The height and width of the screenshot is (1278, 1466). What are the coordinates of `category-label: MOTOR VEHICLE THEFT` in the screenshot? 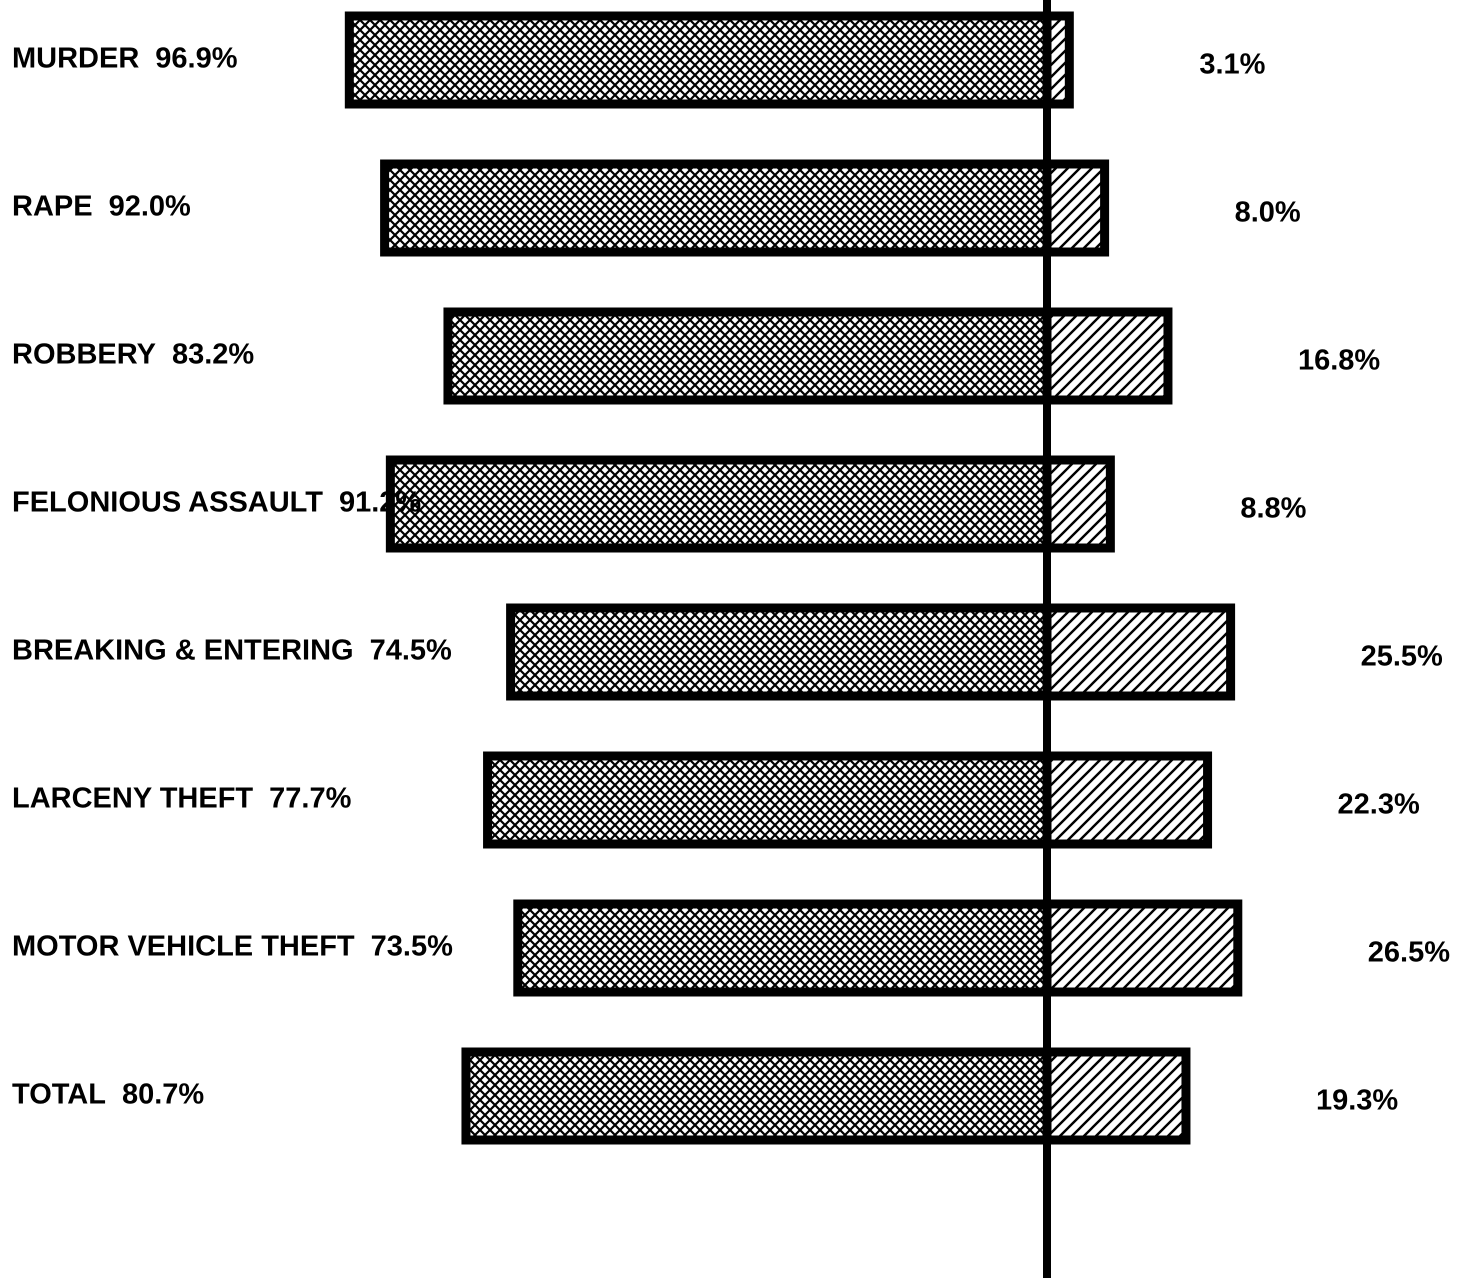 It's located at (183, 947).